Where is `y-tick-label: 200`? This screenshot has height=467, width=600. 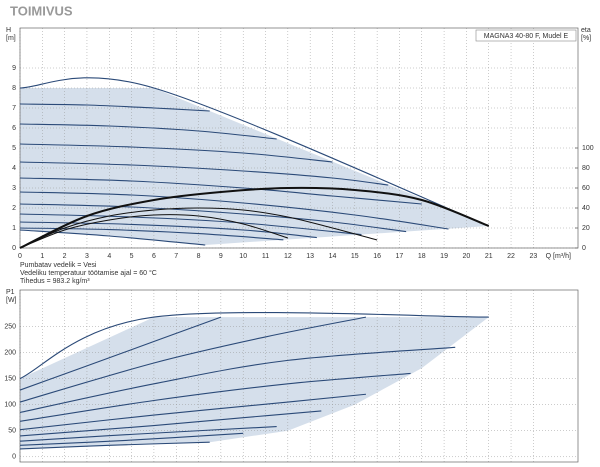 y-tick-label: 200 is located at coordinates (10, 352).